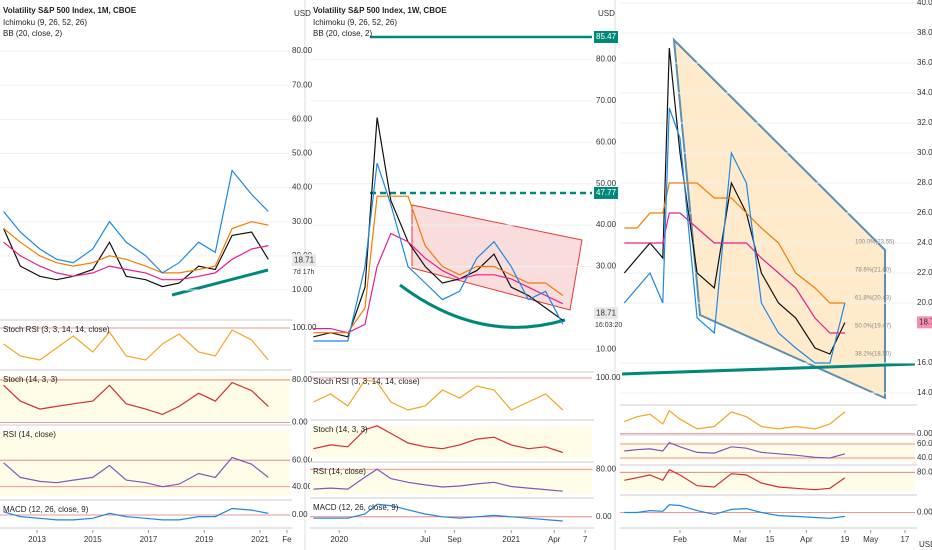 The width and height of the screenshot is (932, 550). I want to click on y-tick-label: 34.00, so click(924, 92).